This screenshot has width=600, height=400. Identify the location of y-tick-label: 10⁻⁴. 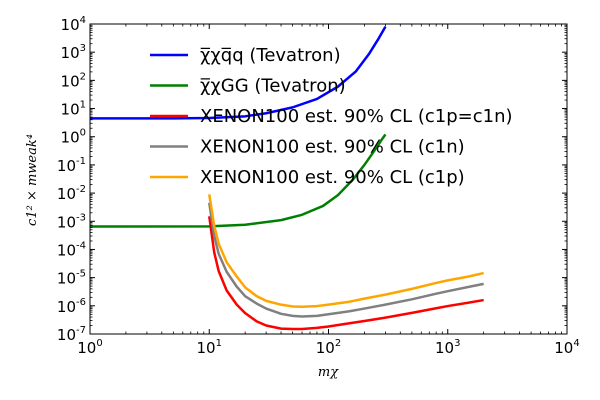
(71, 249).